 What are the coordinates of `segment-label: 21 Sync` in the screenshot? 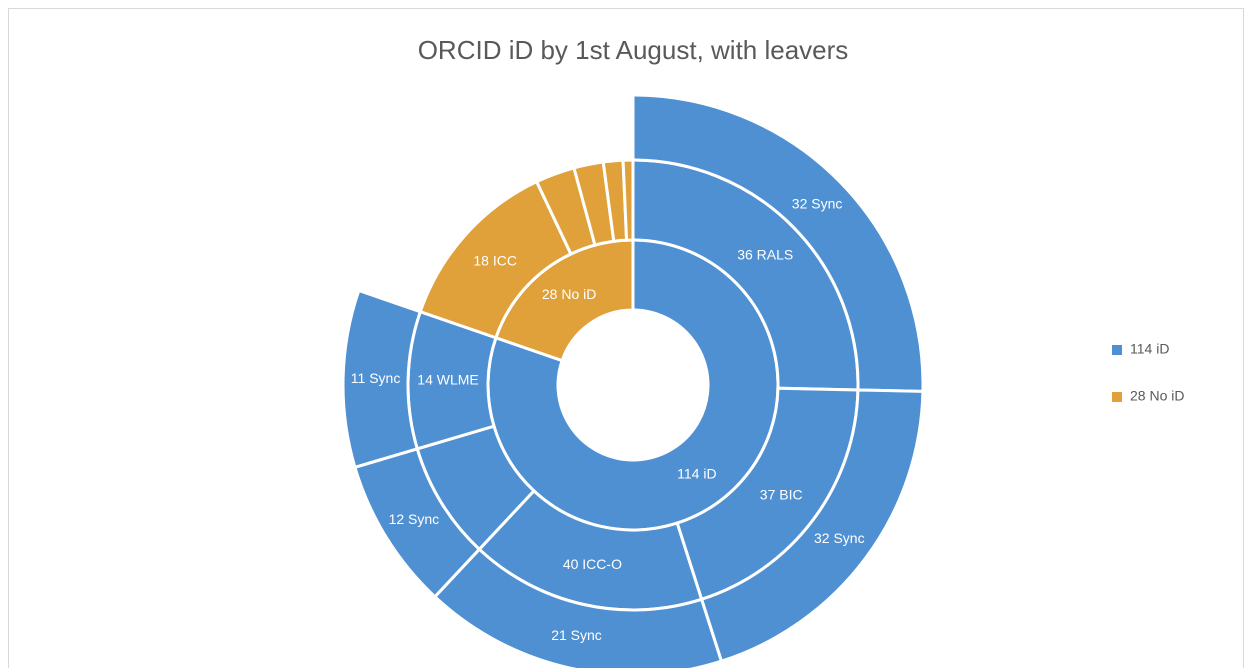 It's located at (576, 635).